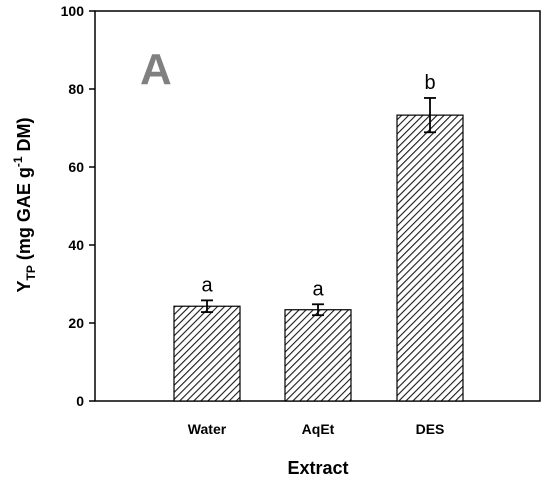 The width and height of the screenshot is (550, 483). What do you see at coordinates (76, 89) in the screenshot?
I see `y-tick-label: 80` at bounding box center [76, 89].